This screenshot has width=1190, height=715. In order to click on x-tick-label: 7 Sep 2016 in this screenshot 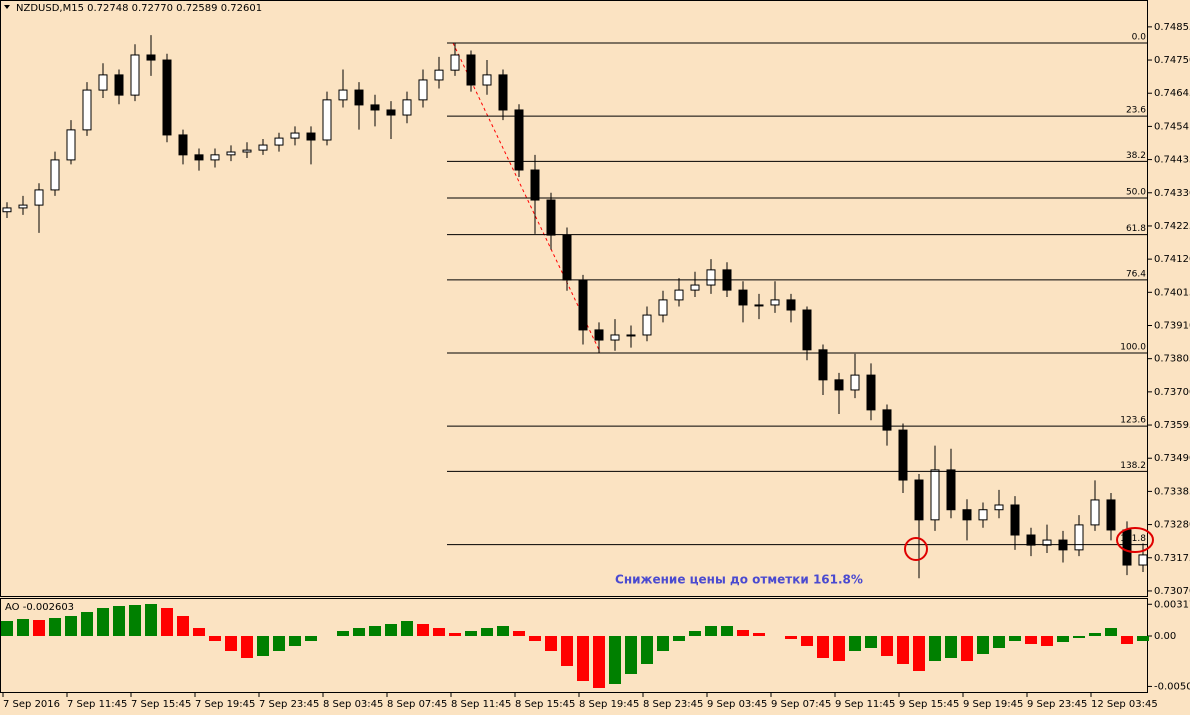, I will do `click(31, 704)`.